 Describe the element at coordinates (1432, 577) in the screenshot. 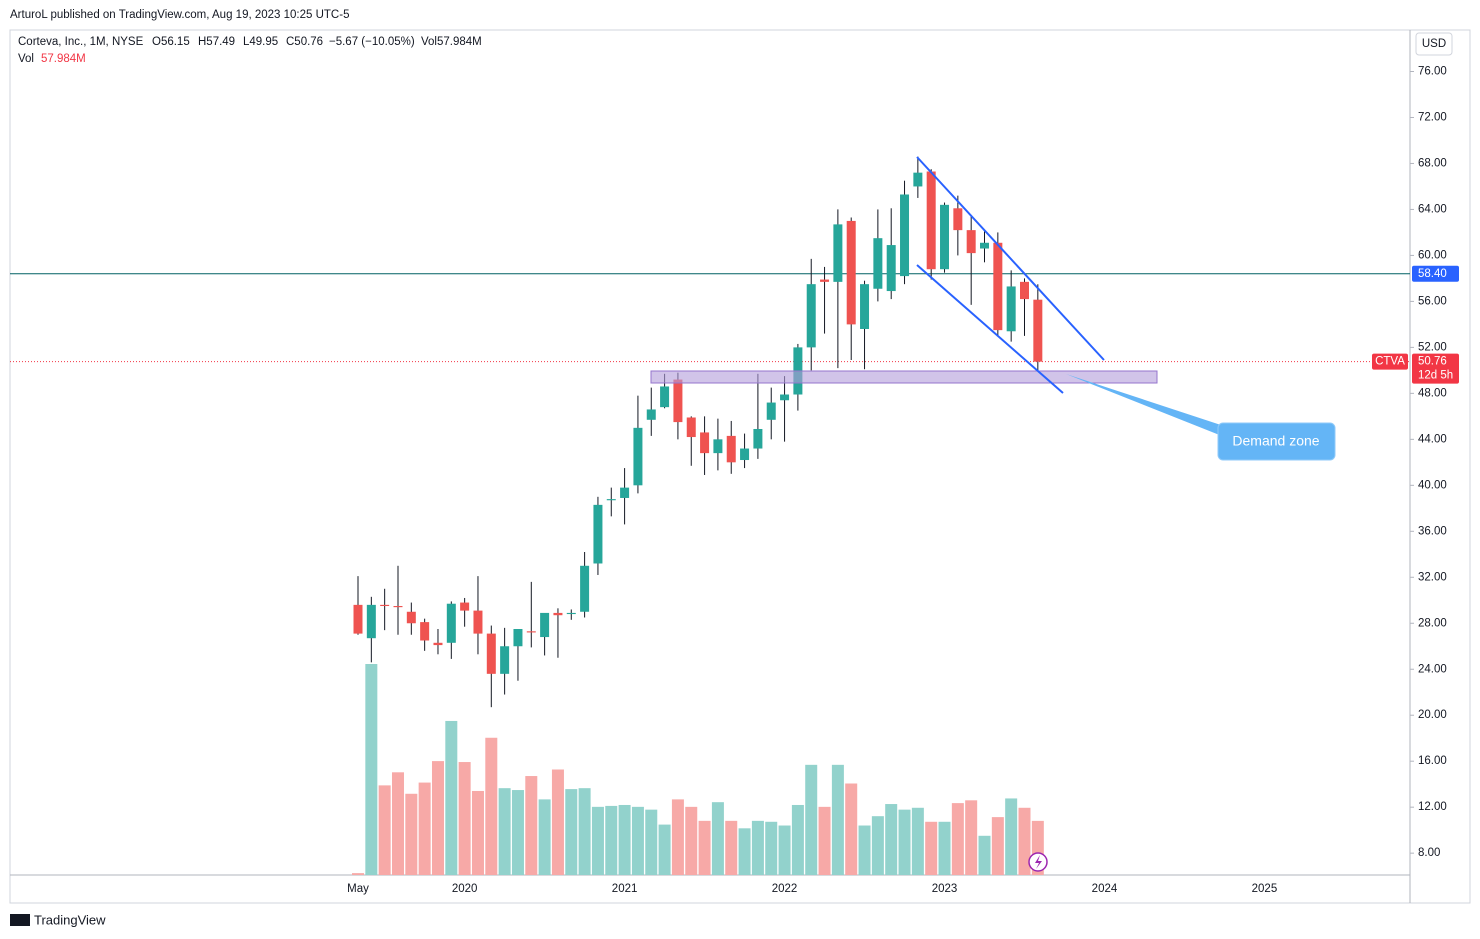

I see `y-tick-label: 32.00` at that location.